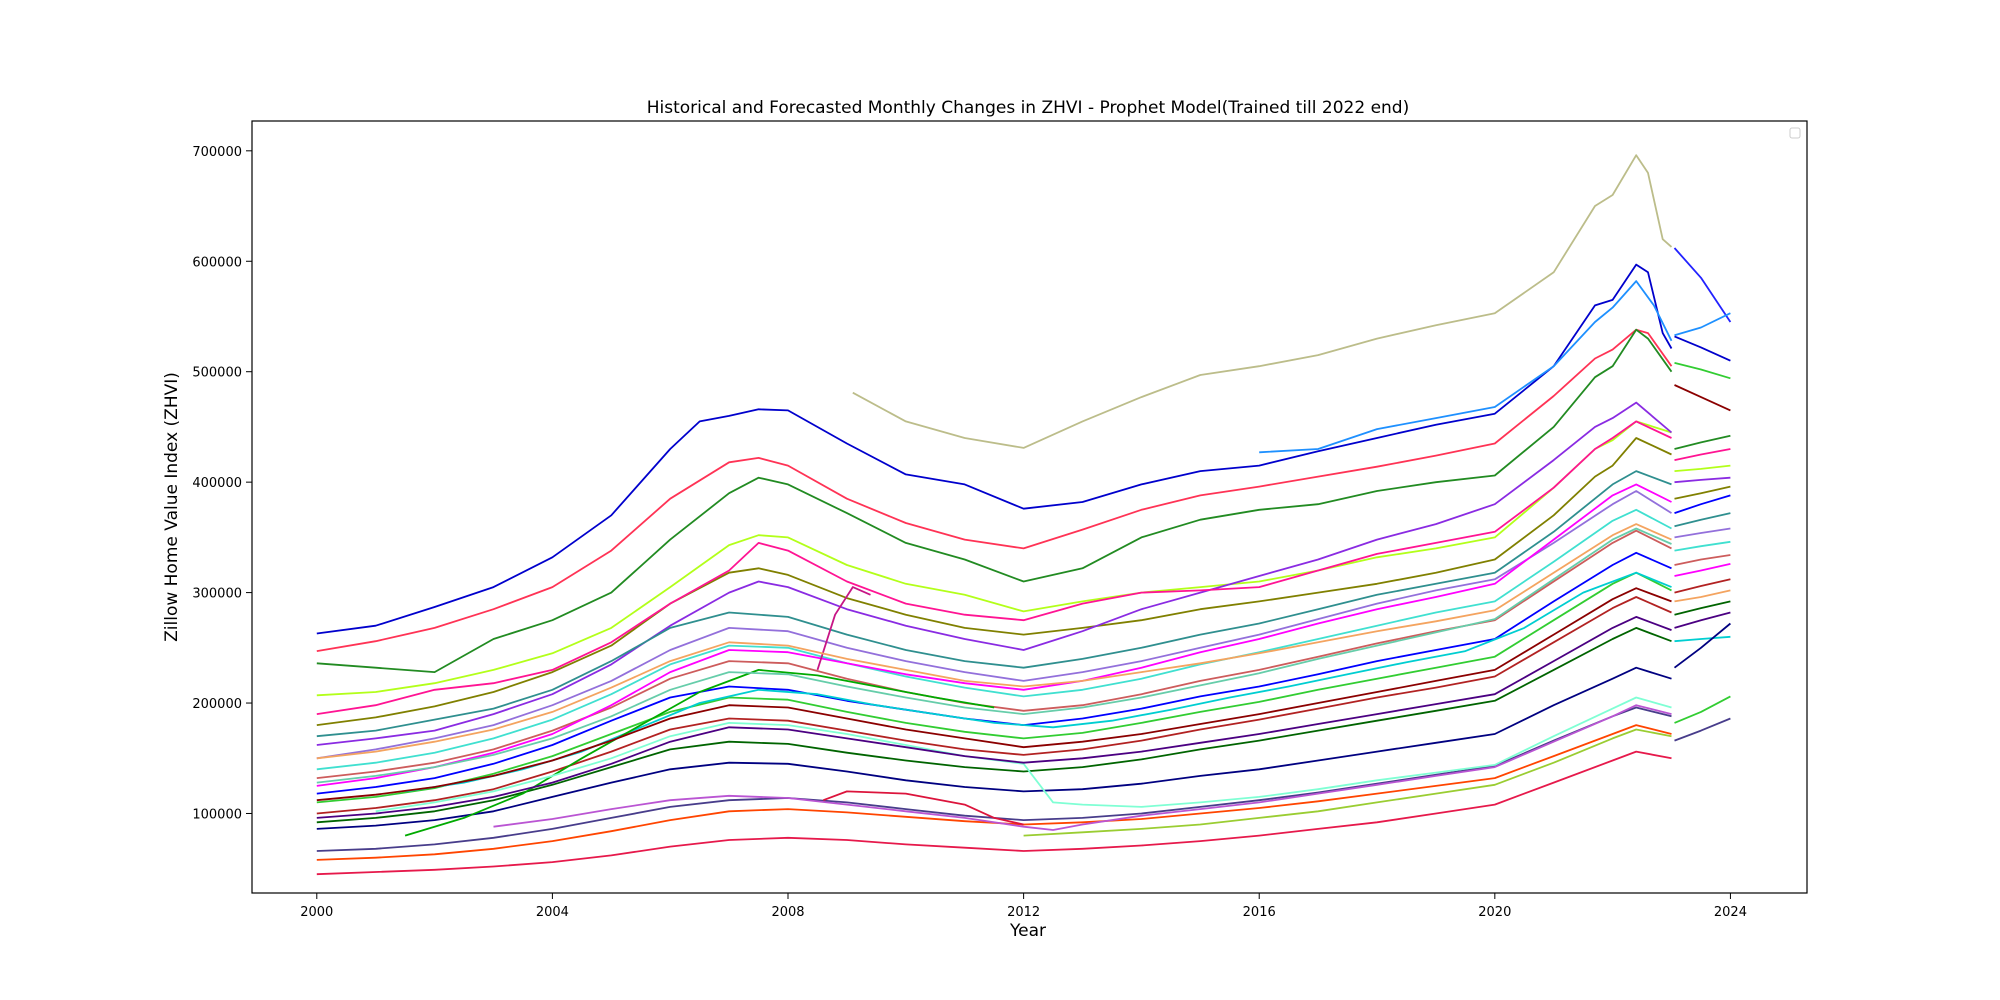 Image resolution: width=2000 pixels, height=1000 pixels. Describe the element at coordinates (1027, 931) in the screenshot. I see `x-axis-label: Year` at that location.